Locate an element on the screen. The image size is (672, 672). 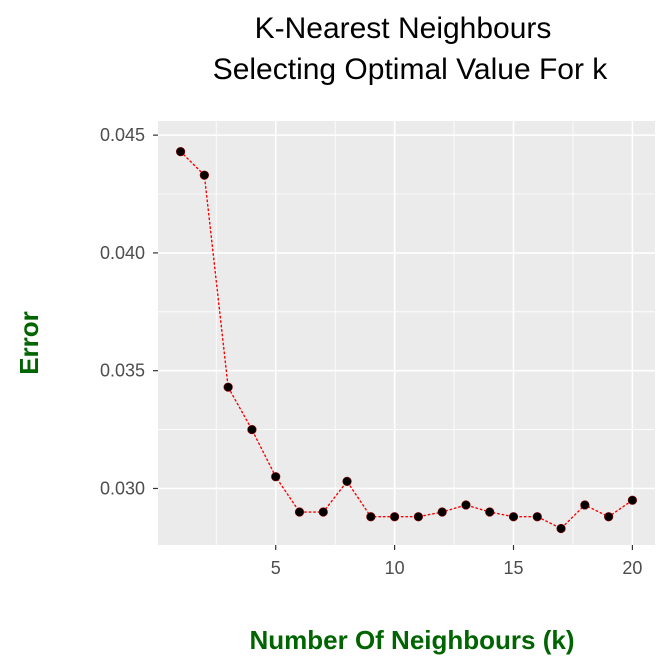
x-tick-label: 5 is located at coordinates (276, 568).